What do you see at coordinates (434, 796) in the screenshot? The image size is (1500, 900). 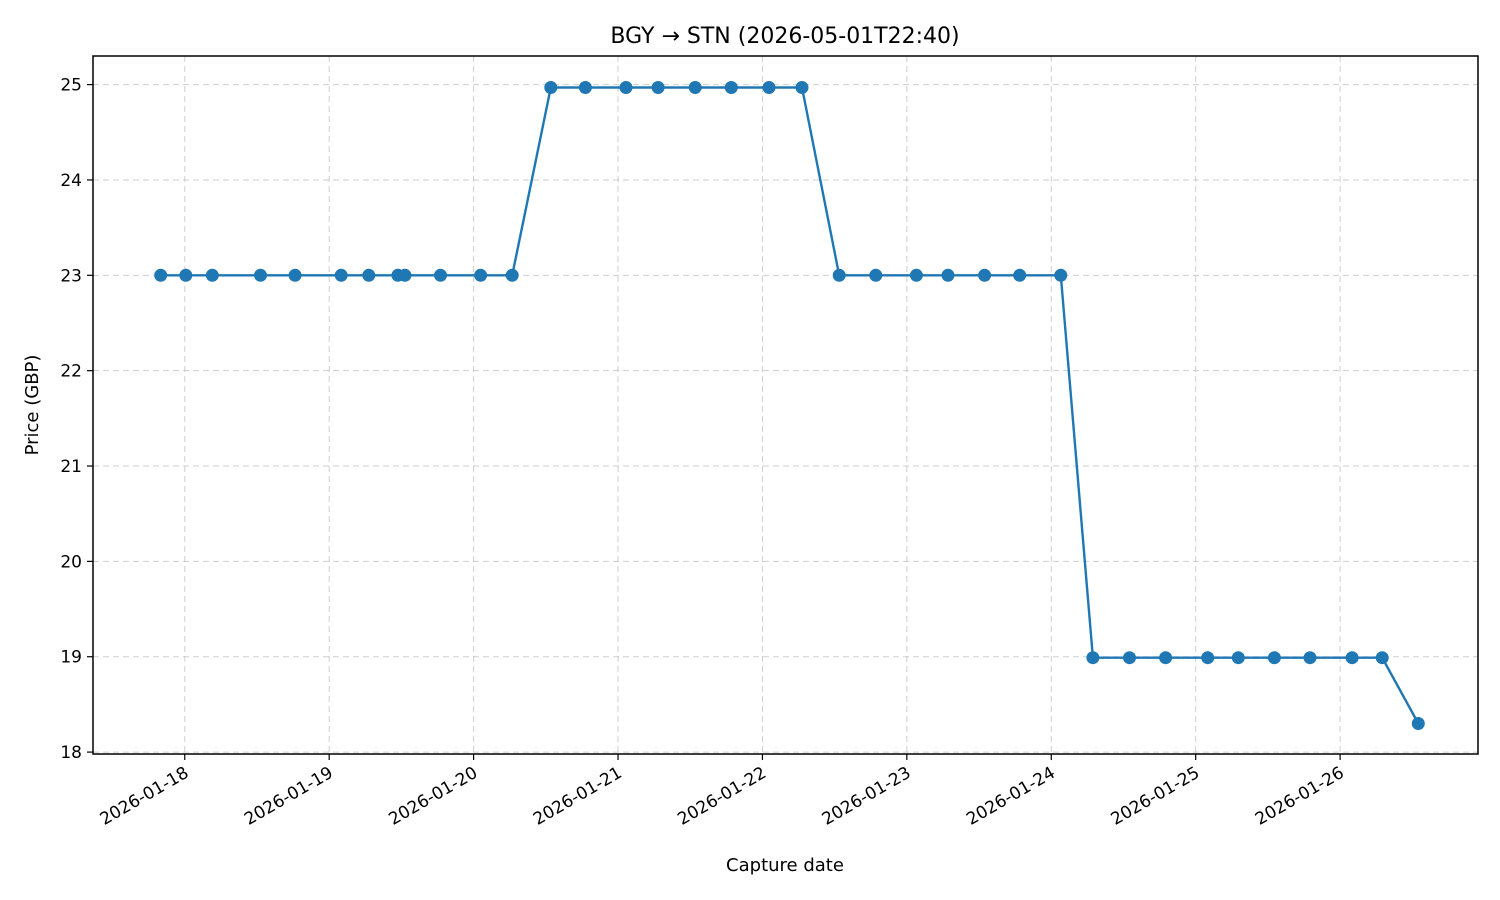 I see `x-tick-label: 2026-01-20` at bounding box center [434, 796].